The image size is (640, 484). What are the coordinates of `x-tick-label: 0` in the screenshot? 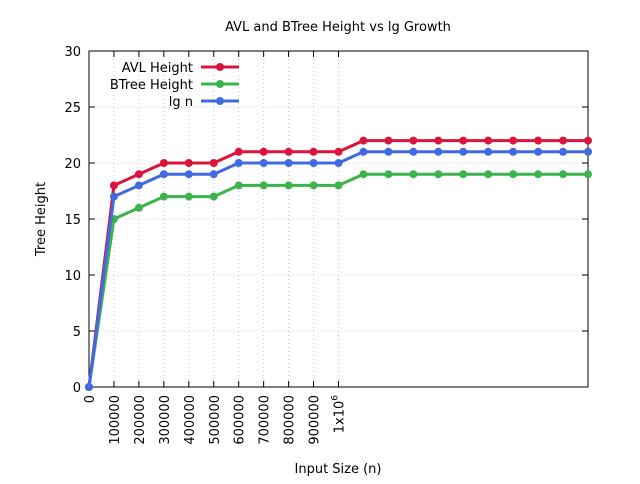 It's located at (90, 399).